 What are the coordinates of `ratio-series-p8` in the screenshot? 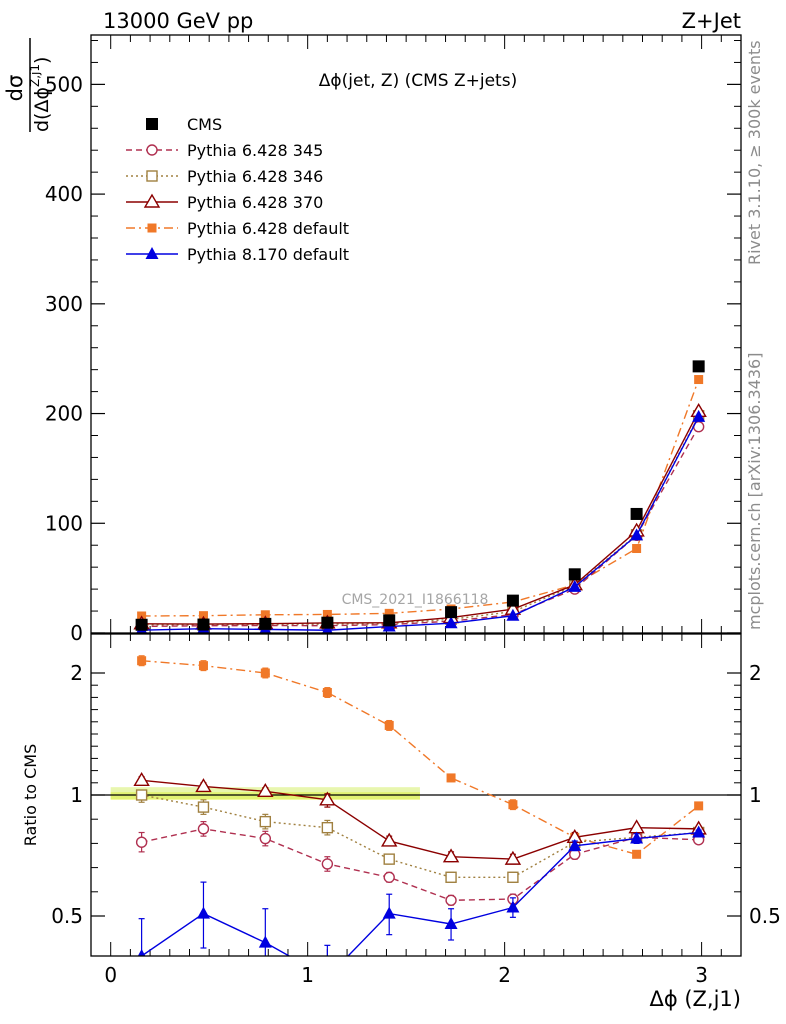 It's located at (421, 903).